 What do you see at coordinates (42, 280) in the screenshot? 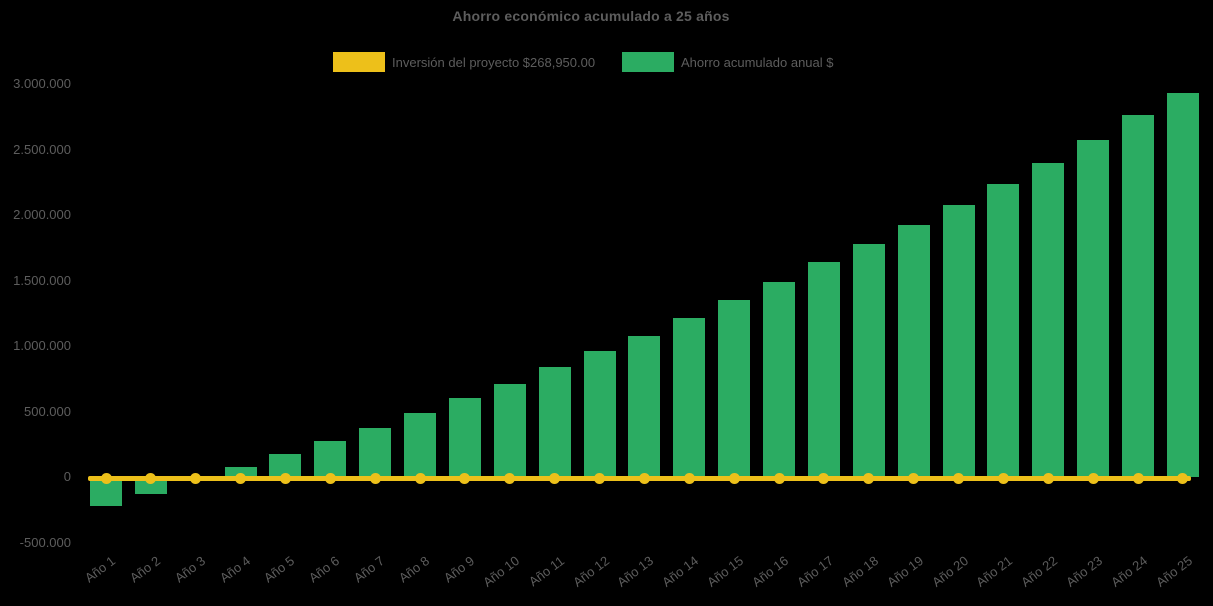
I see `y-axis-tick-label: 1.500.000` at bounding box center [42, 280].